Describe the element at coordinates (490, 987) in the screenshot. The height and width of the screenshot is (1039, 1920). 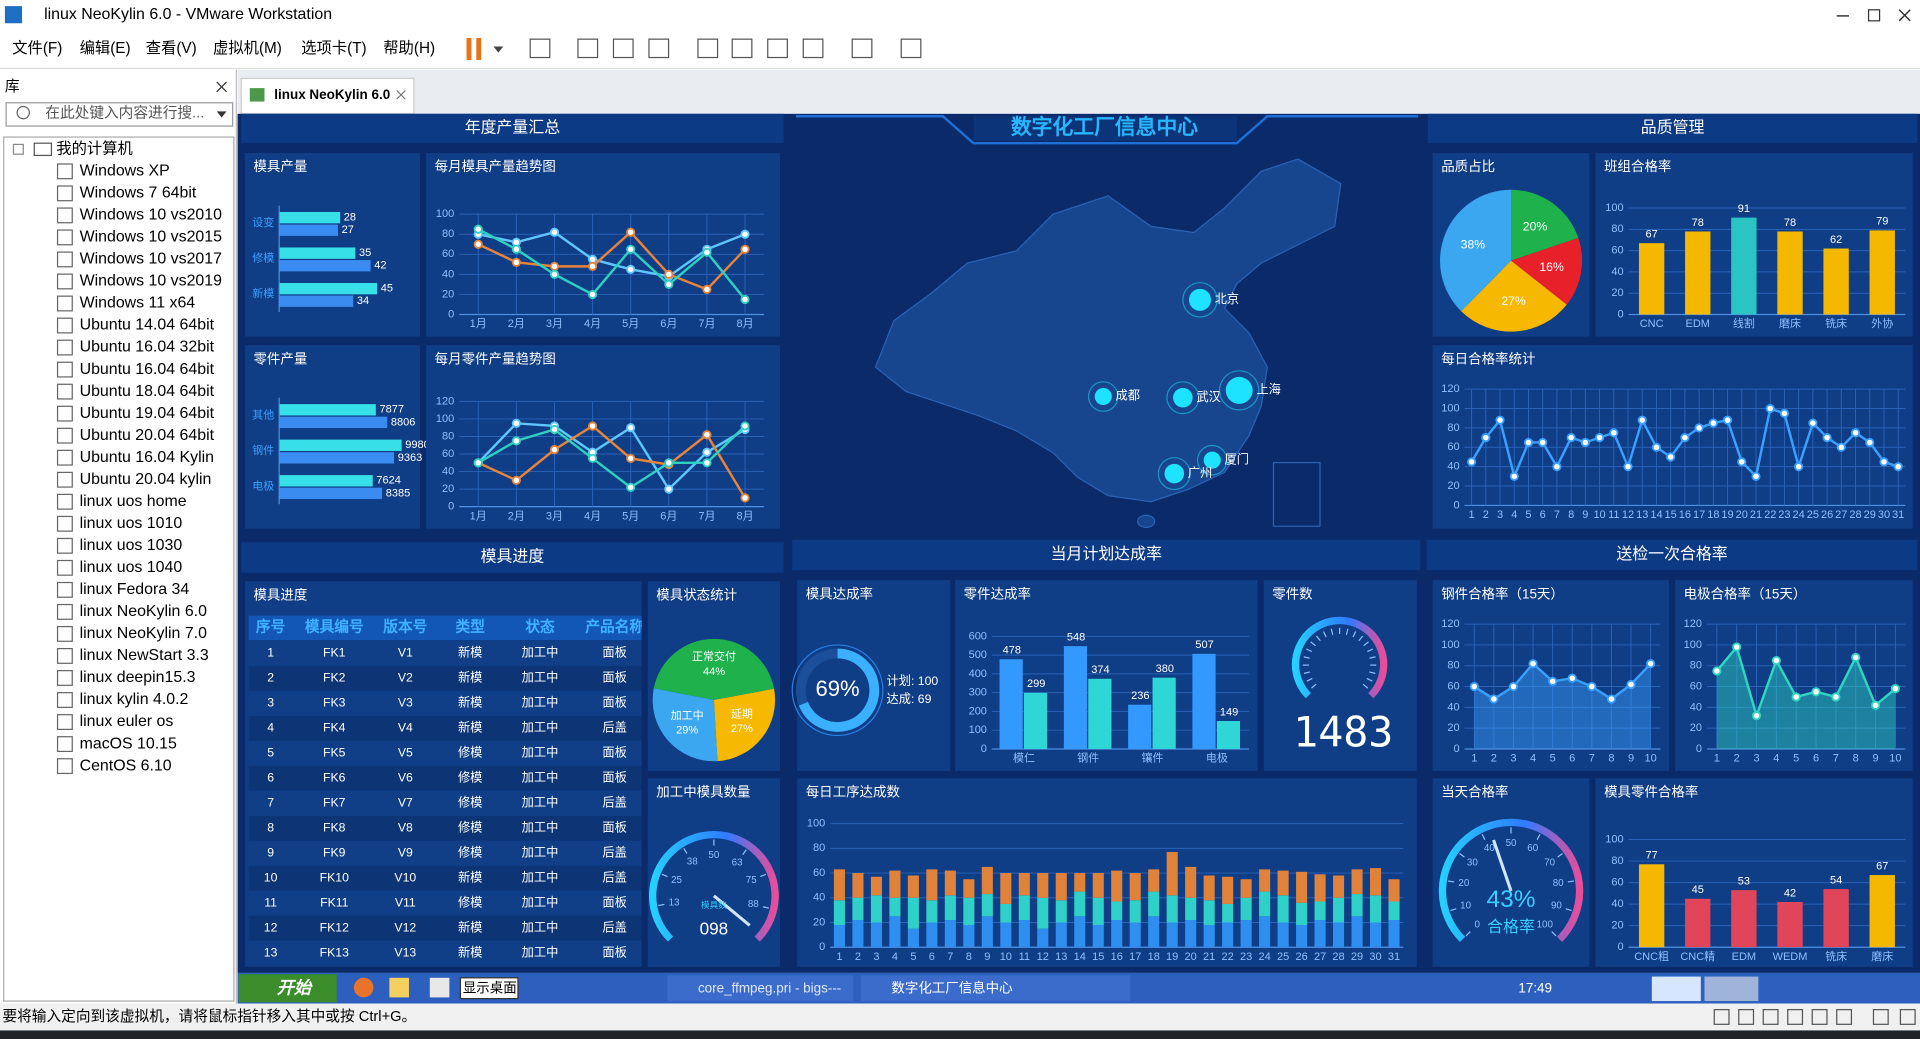
I see `taskbar-item: 显示桌面` at that location.